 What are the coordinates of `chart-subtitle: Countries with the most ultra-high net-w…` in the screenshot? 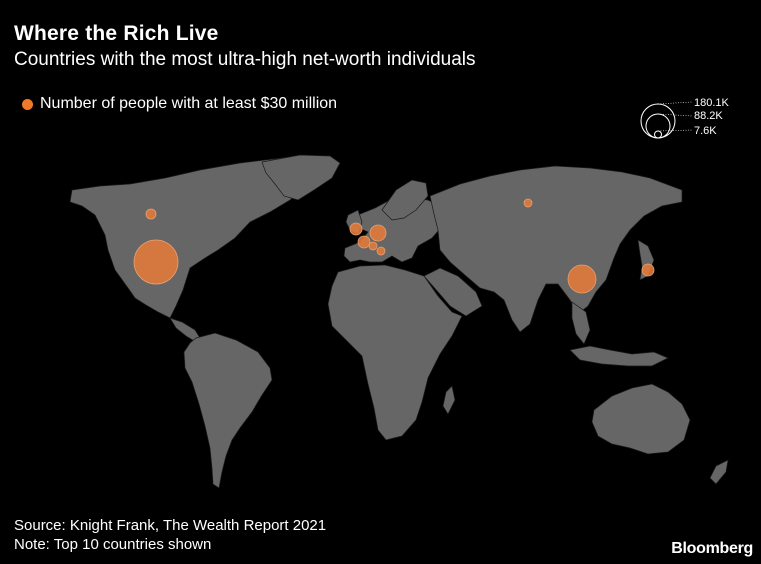 It's located at (245, 59).